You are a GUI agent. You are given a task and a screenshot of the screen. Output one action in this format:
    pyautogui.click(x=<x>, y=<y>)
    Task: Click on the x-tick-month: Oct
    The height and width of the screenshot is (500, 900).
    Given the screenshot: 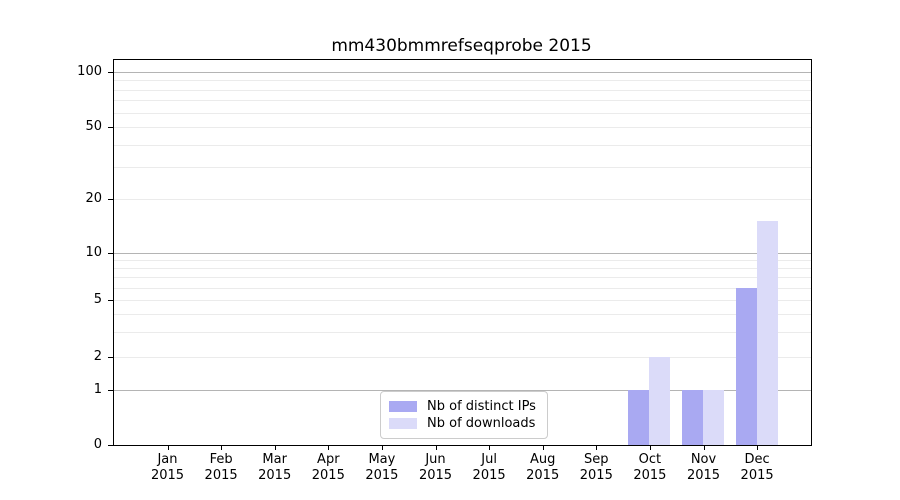 What is the action you would take?
    pyautogui.click(x=650, y=459)
    